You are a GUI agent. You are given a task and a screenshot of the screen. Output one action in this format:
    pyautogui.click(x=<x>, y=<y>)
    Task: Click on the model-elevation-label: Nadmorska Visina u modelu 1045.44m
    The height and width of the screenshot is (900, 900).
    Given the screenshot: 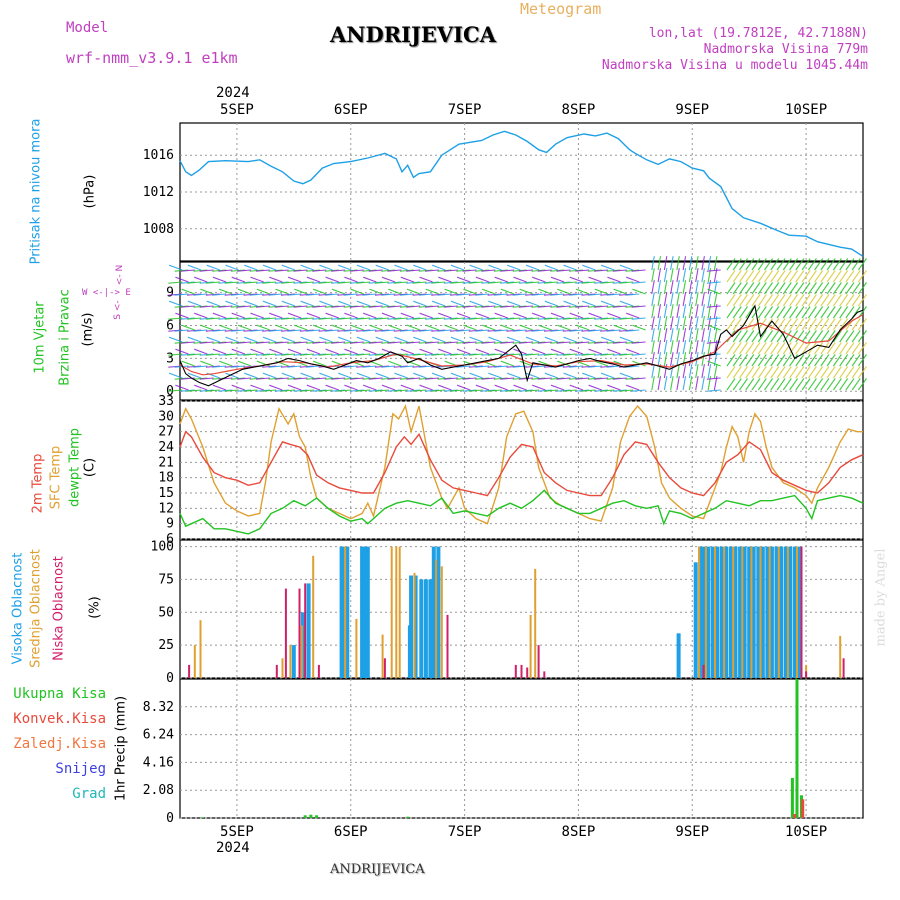 What is the action you would take?
    pyautogui.click(x=734, y=65)
    